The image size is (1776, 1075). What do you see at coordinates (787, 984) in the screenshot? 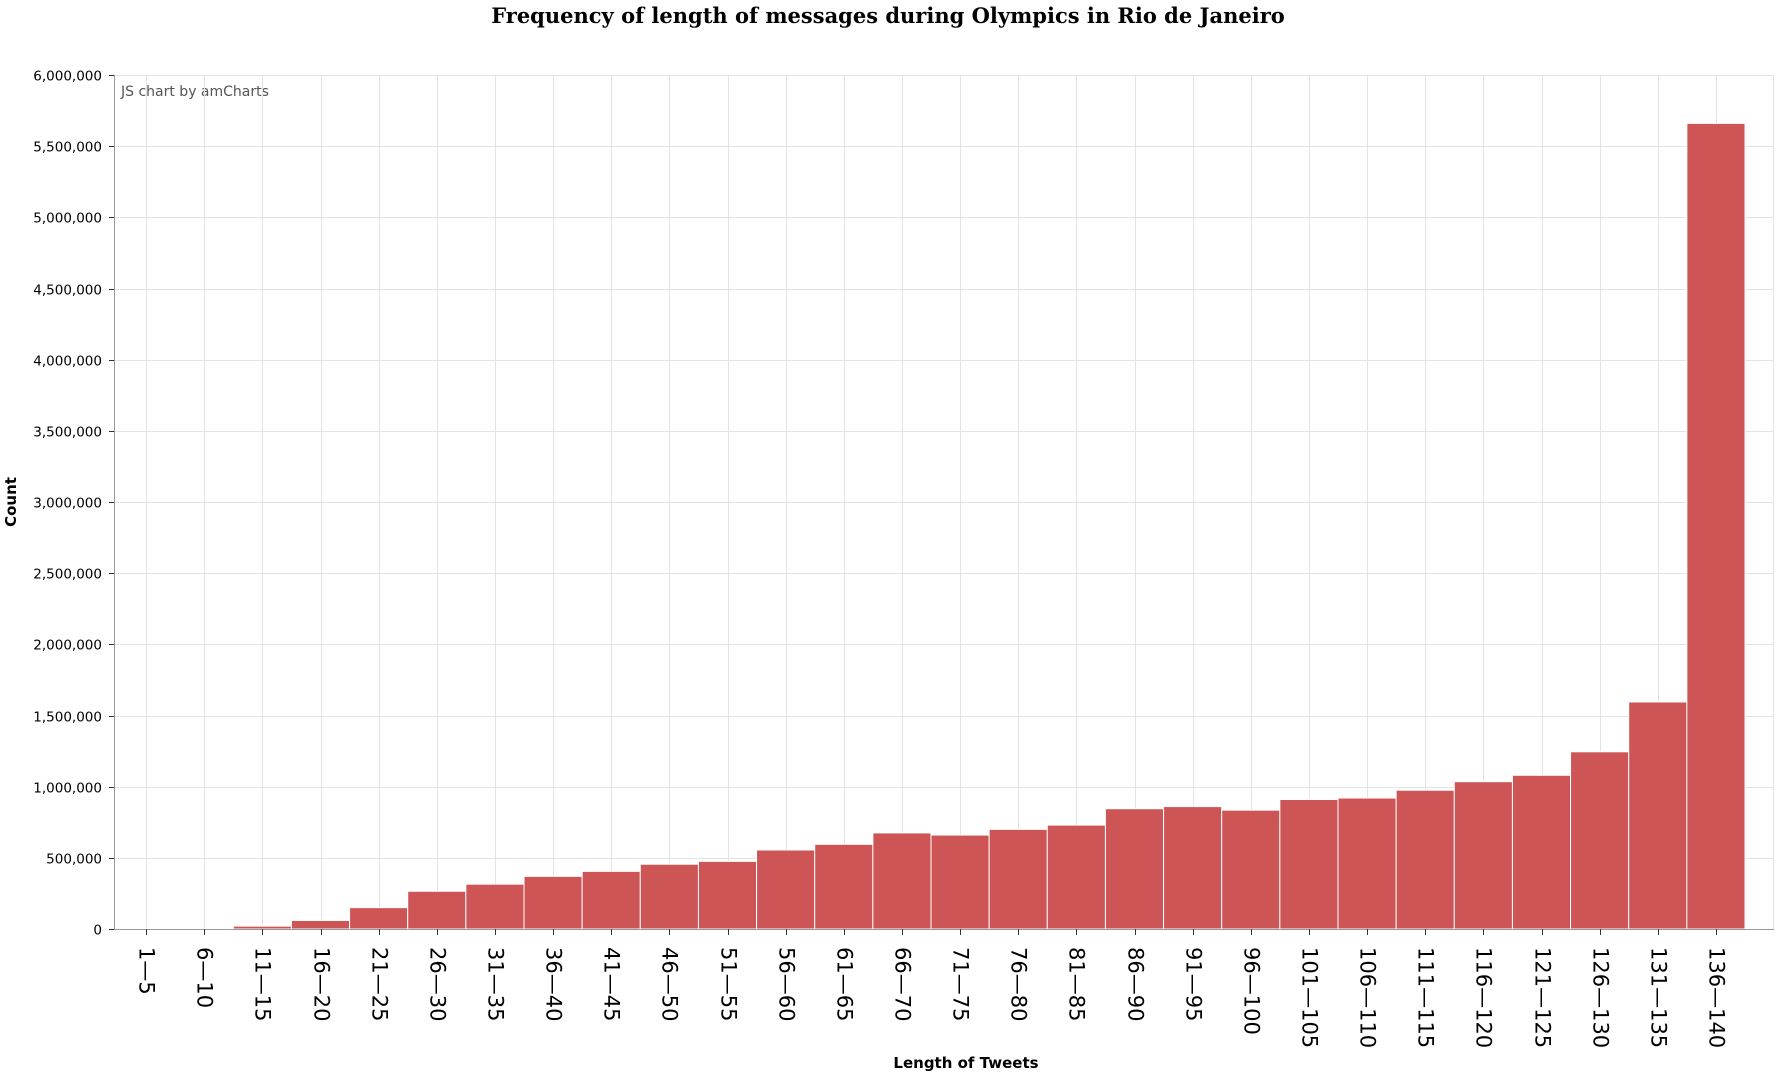
I see `x-tick-label: 56—60` at bounding box center [787, 984].